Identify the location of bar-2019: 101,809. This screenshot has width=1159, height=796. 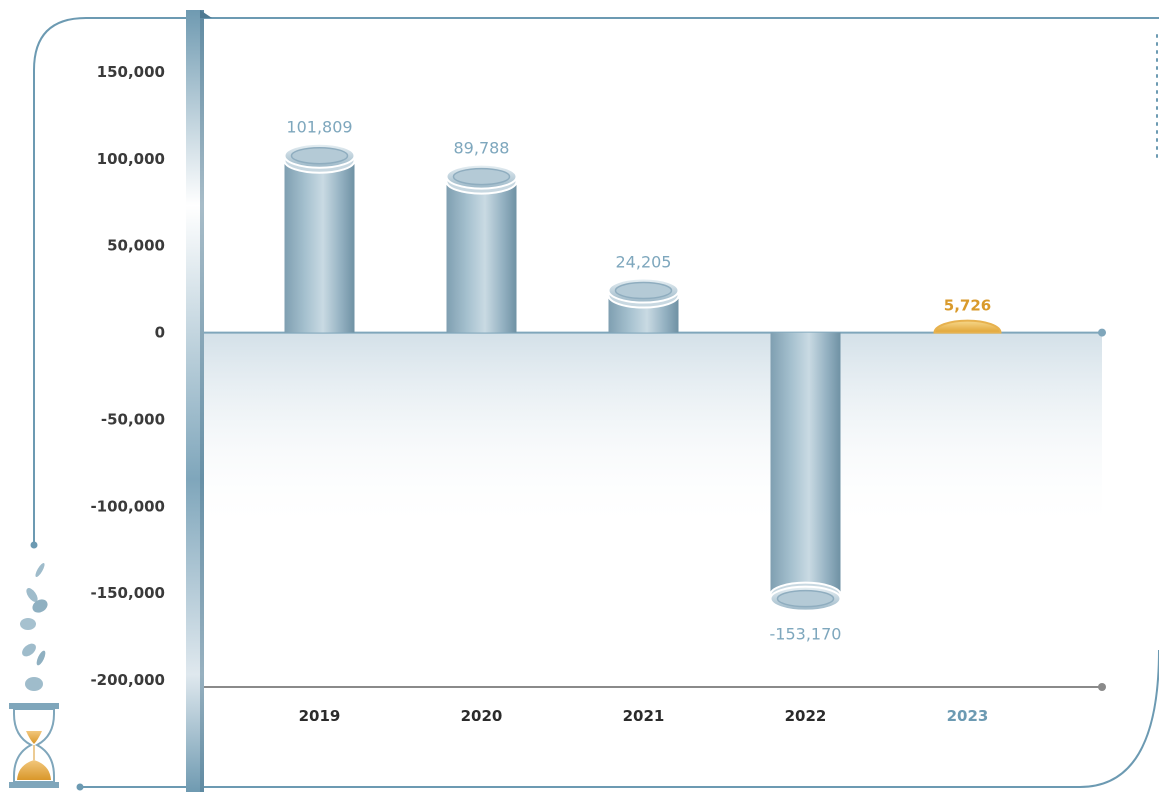
(320, 225).